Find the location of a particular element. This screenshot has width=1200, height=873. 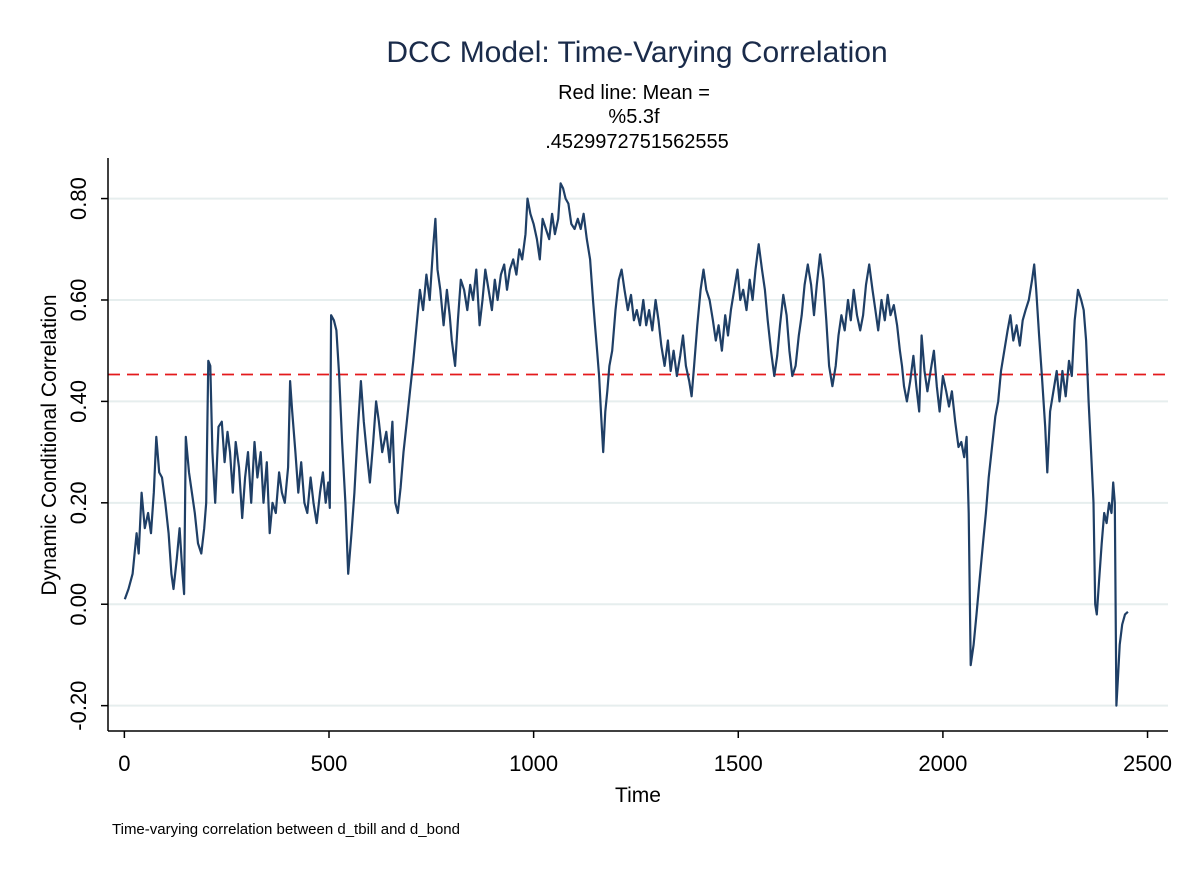

y-tick-label-3: 0.40 is located at coordinates (78, 401).